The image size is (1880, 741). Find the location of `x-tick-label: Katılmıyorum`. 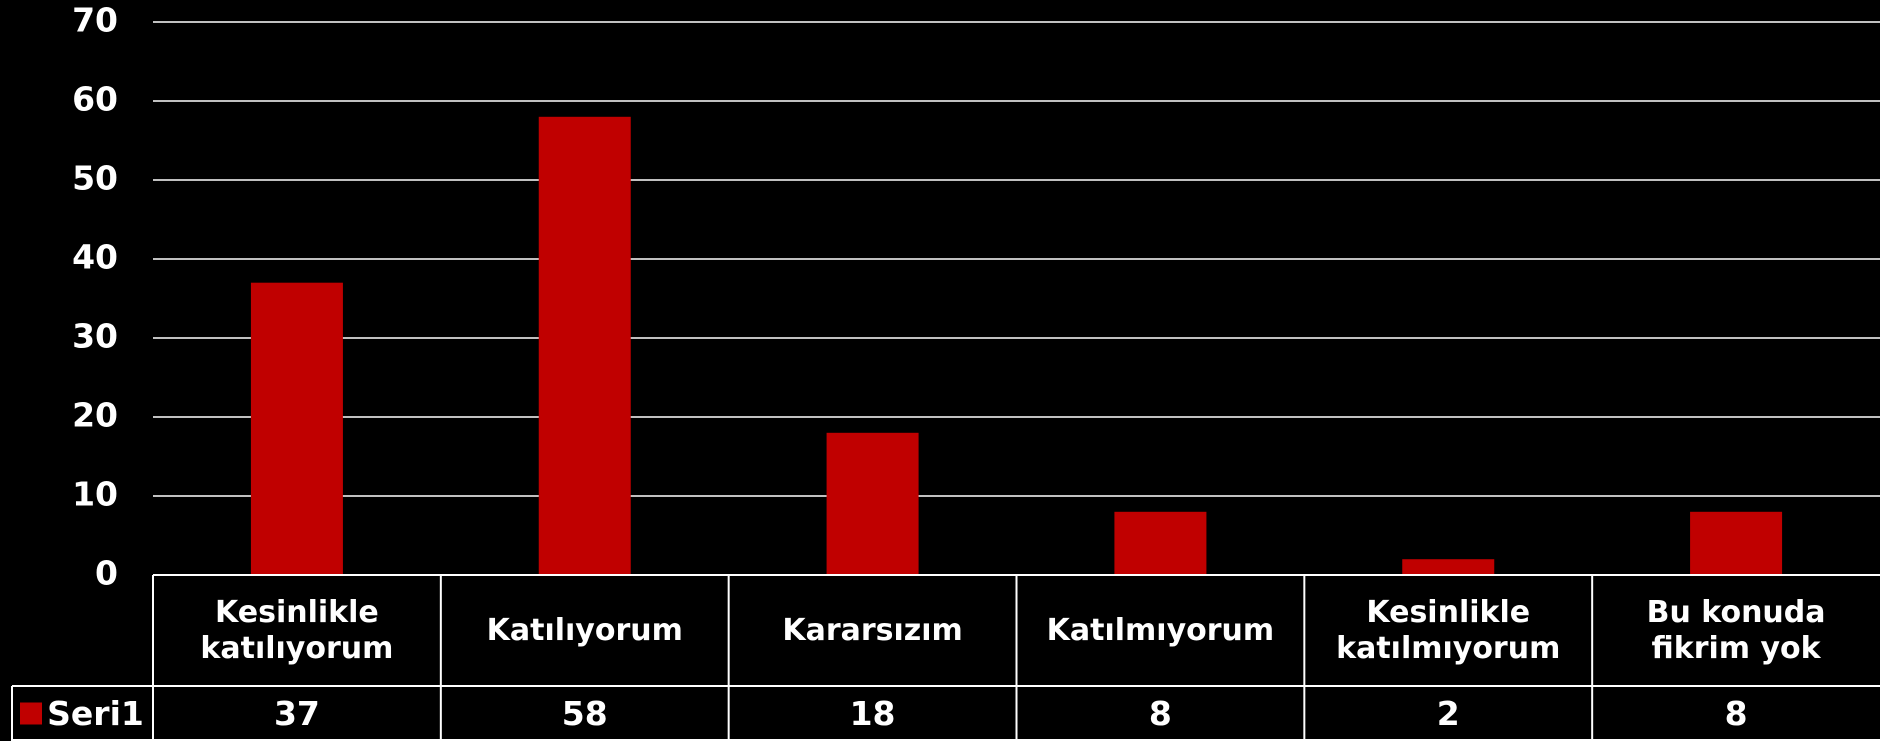

x-tick-label: Katılmıyorum is located at coordinates (1160, 630).